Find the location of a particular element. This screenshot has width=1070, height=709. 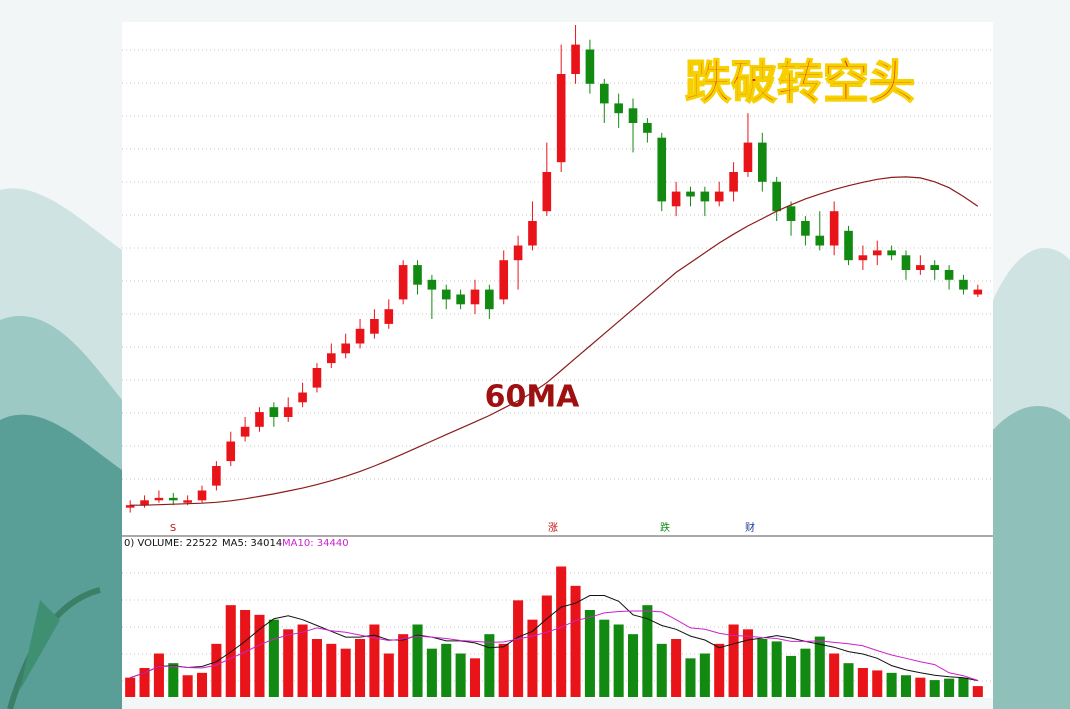

event-marker: 财 is located at coordinates (750, 527).